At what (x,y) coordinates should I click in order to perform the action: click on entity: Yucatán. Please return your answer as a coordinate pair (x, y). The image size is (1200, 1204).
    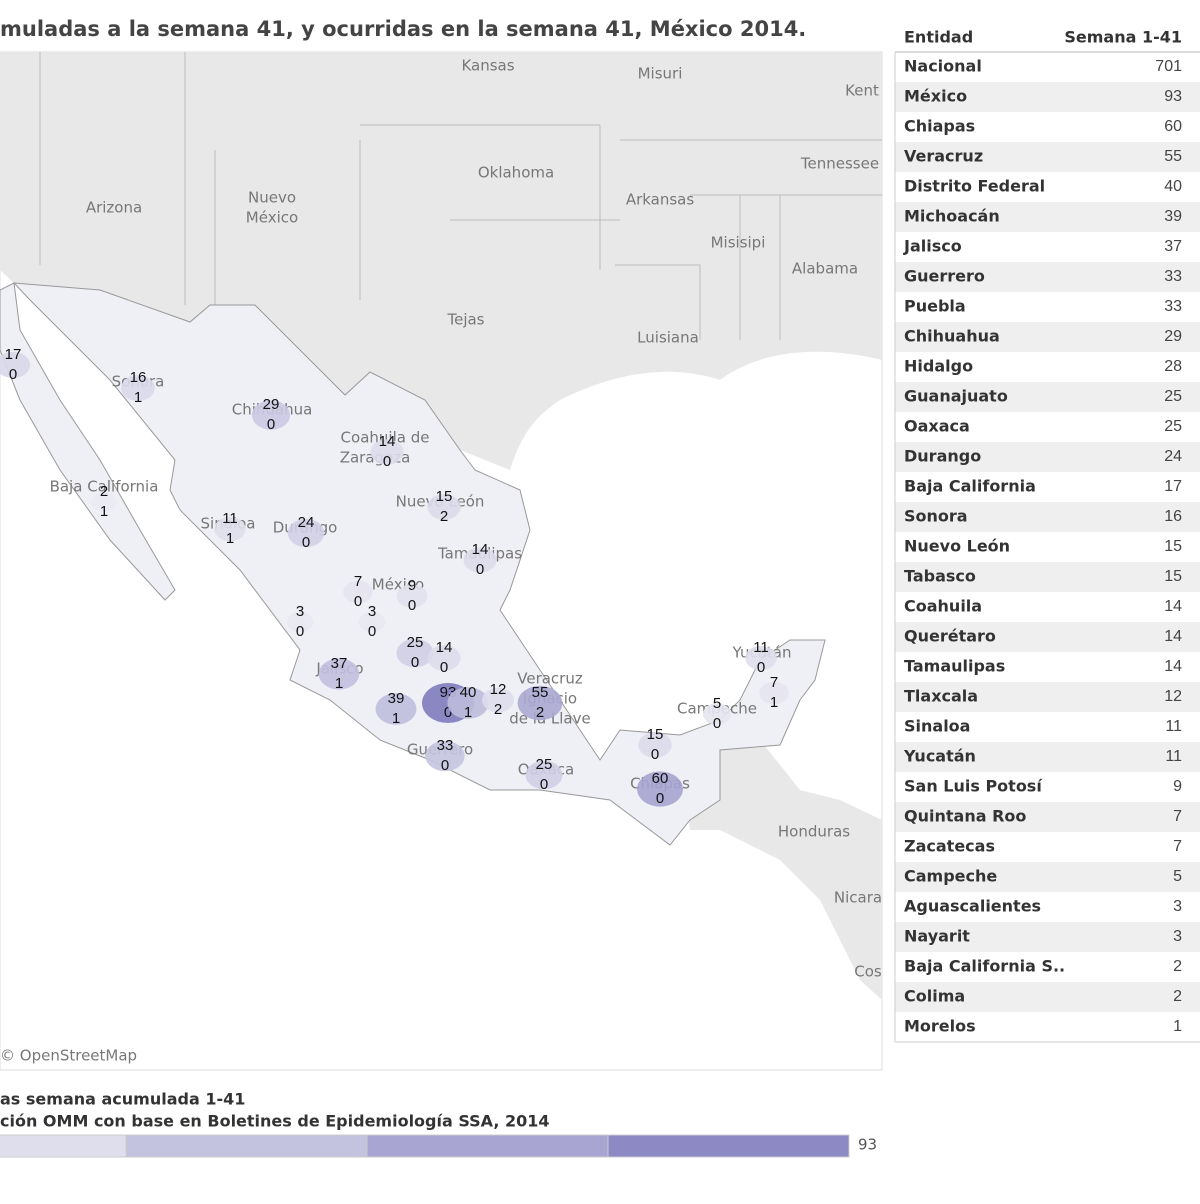
    Looking at the image, I should click on (939, 756).